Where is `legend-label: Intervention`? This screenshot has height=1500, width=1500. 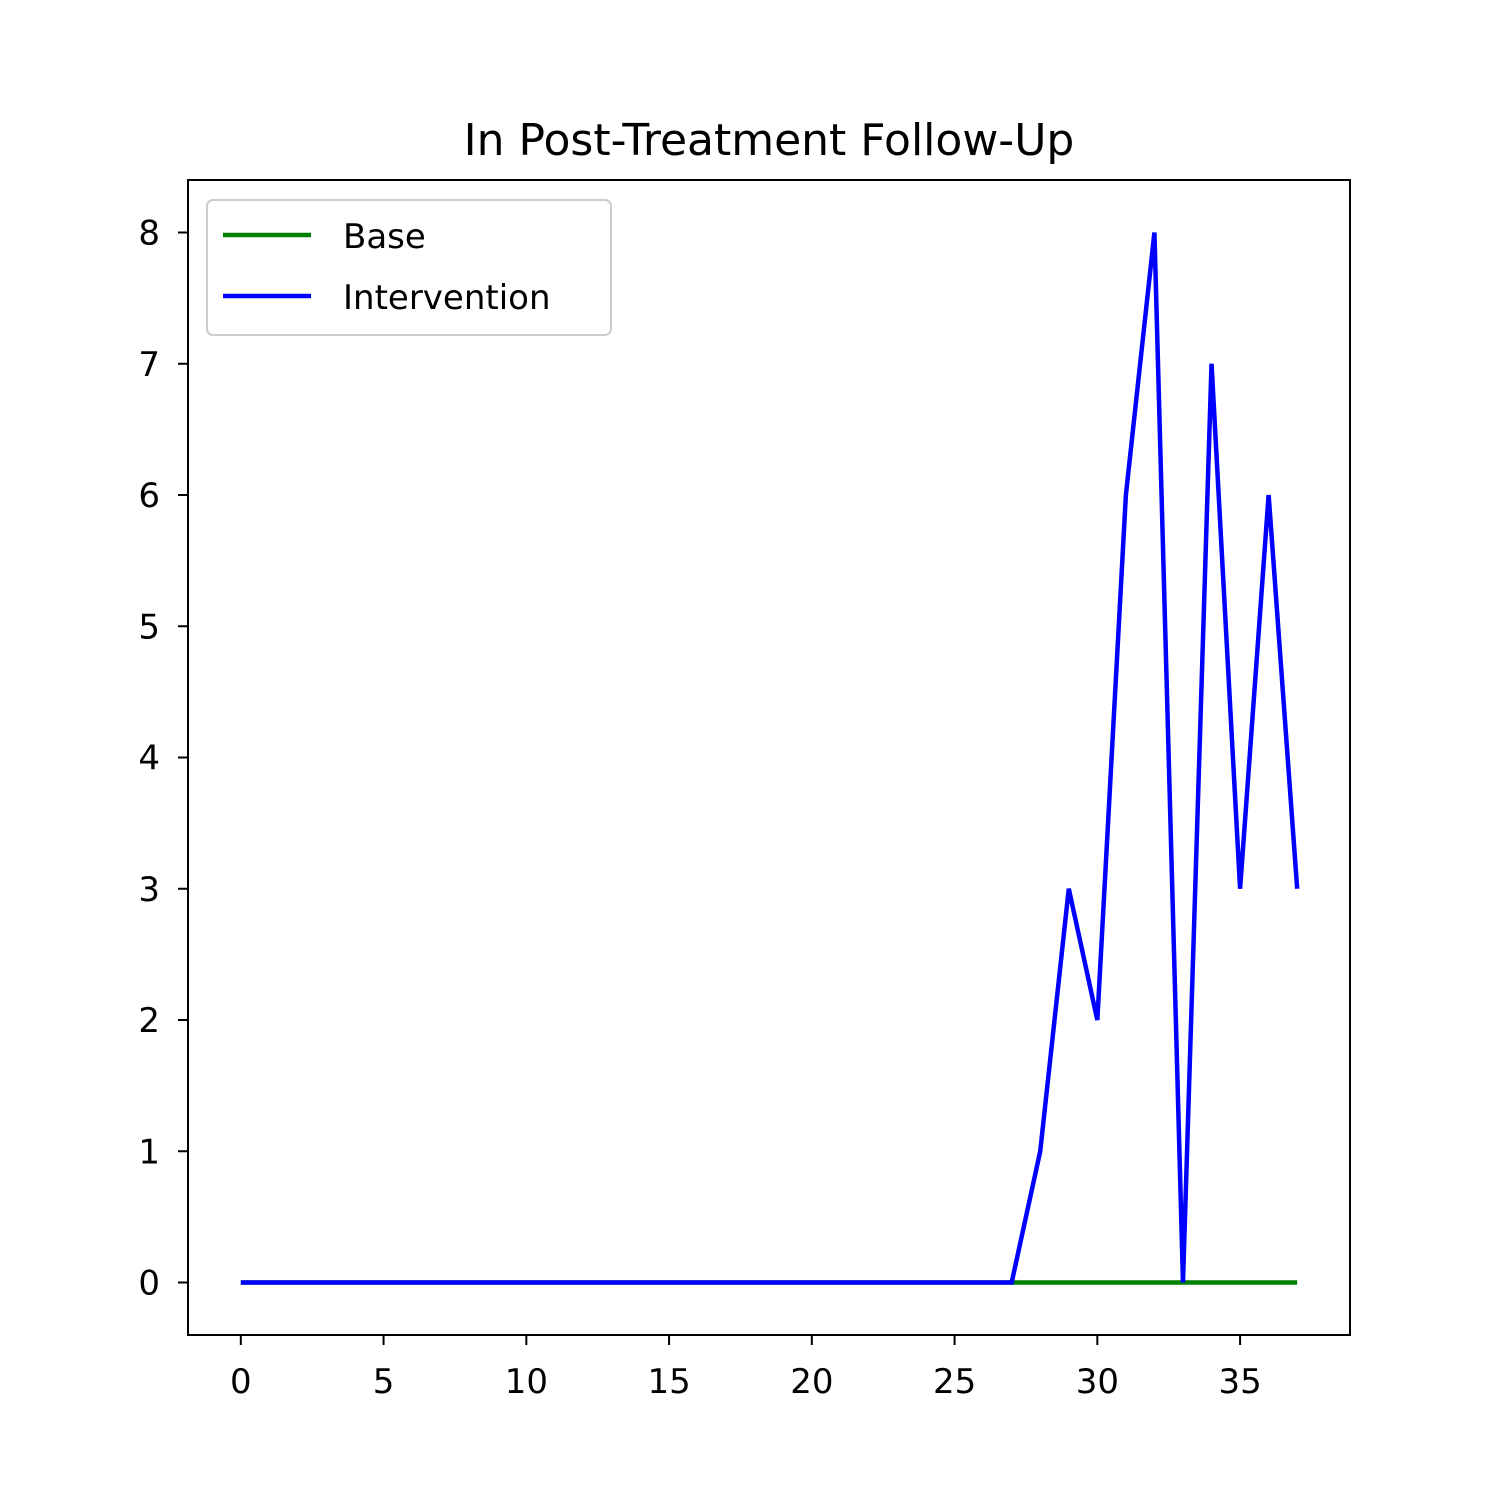 legend-label: Intervention is located at coordinates (447, 298).